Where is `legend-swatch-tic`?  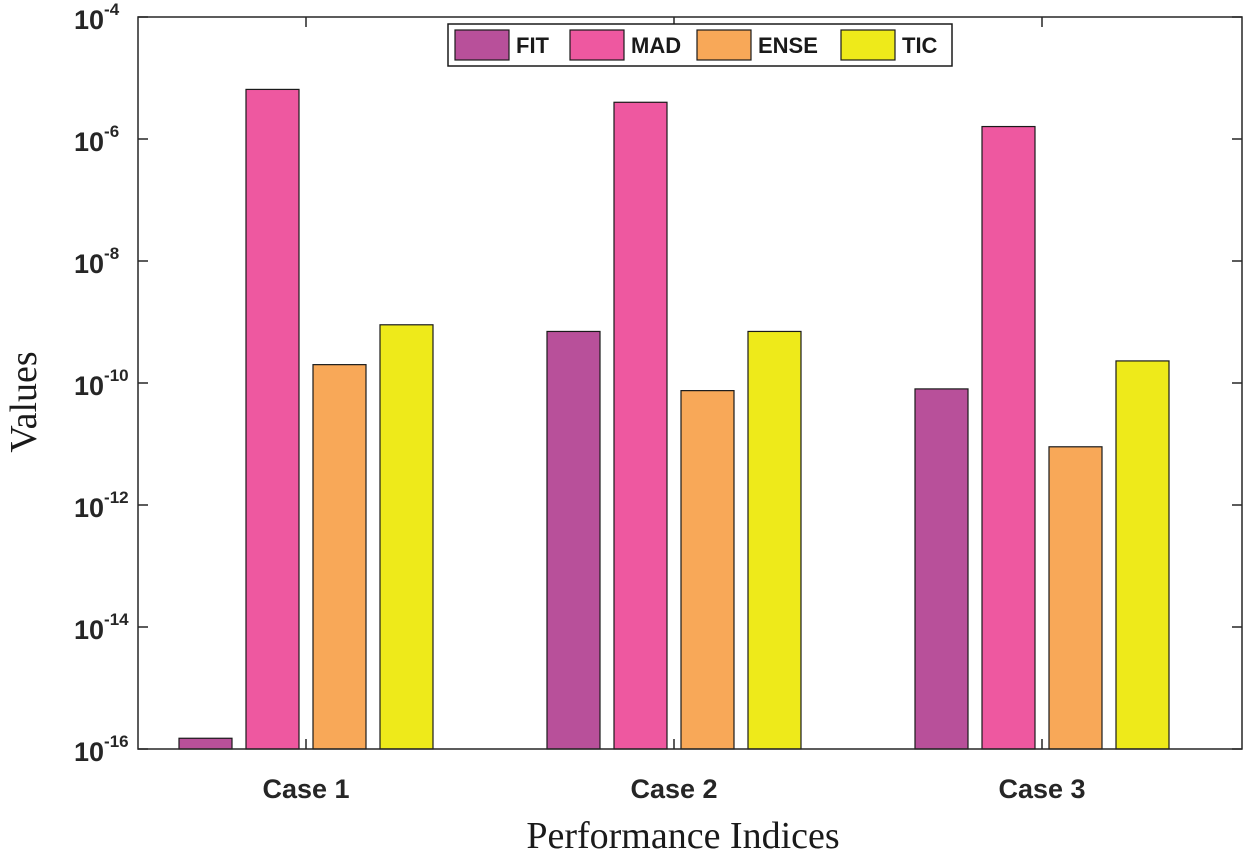 legend-swatch-tic is located at coordinates (868, 45).